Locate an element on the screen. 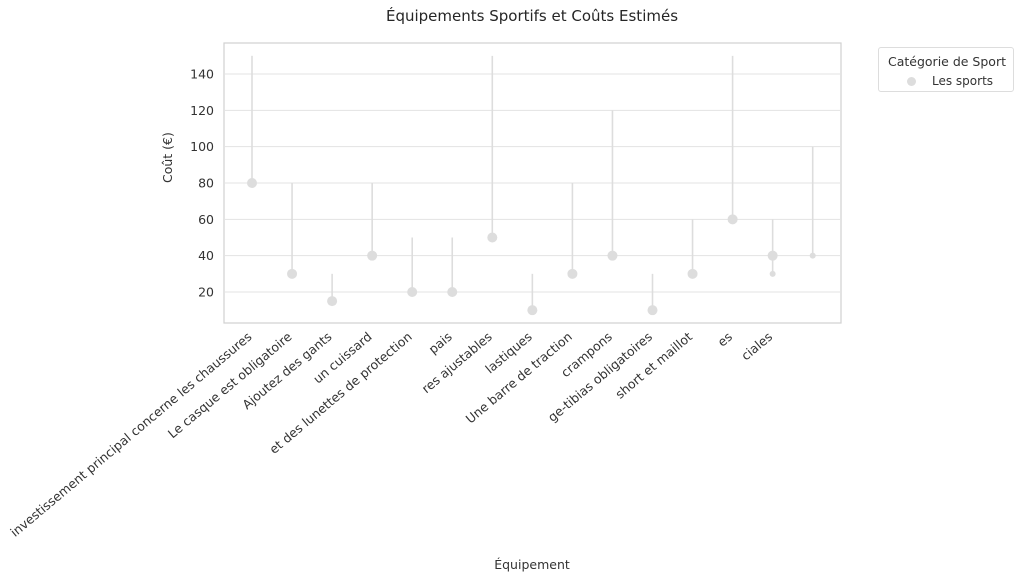  y-tick-label: 20 is located at coordinates (206, 292).